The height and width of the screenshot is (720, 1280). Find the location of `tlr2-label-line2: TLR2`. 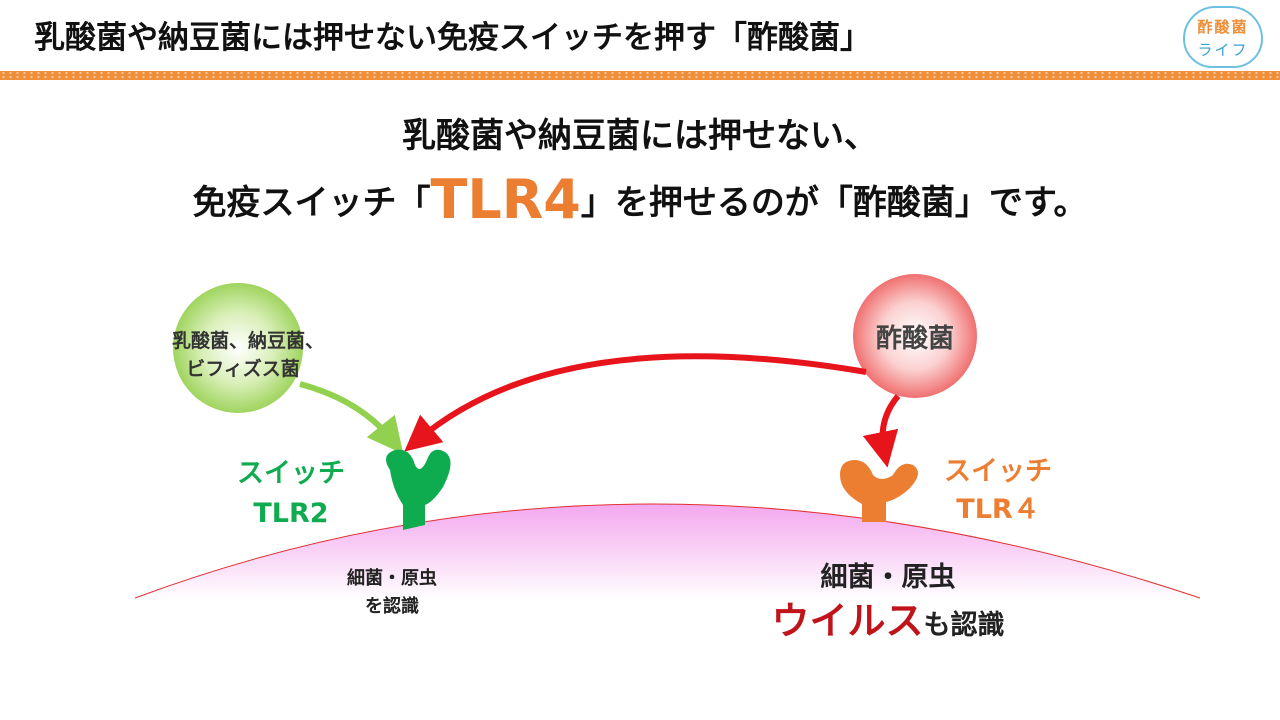

tlr2-label-line2: TLR2 is located at coordinates (290, 513).